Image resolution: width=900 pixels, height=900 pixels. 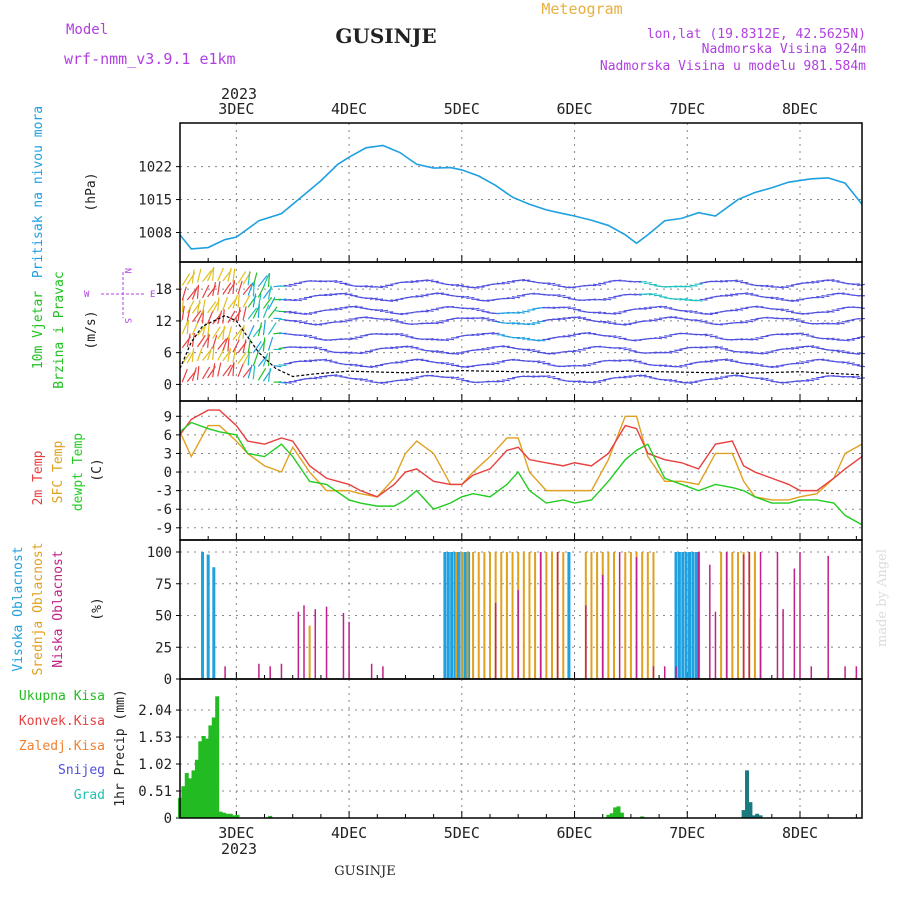 I want to click on altitude-text: Nadmorska Visina 924m, so click(x=784, y=49).